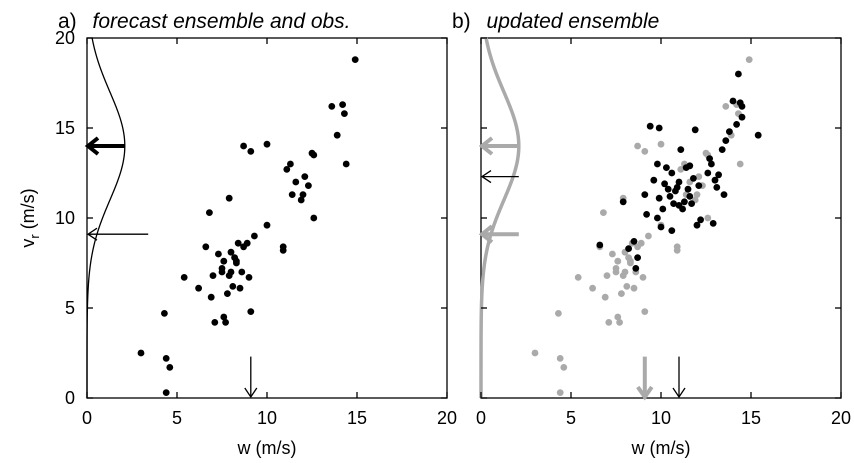 This screenshot has height=463, width=854. Describe the element at coordinates (177, 418) in the screenshot. I see `panel-a-x-tick-label-1: 5` at that location.